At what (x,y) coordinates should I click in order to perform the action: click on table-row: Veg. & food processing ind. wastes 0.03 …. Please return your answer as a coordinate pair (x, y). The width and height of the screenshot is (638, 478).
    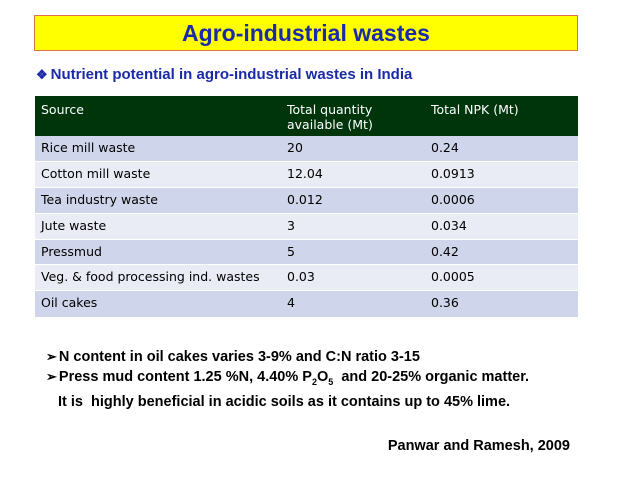
    Looking at the image, I should click on (306, 277).